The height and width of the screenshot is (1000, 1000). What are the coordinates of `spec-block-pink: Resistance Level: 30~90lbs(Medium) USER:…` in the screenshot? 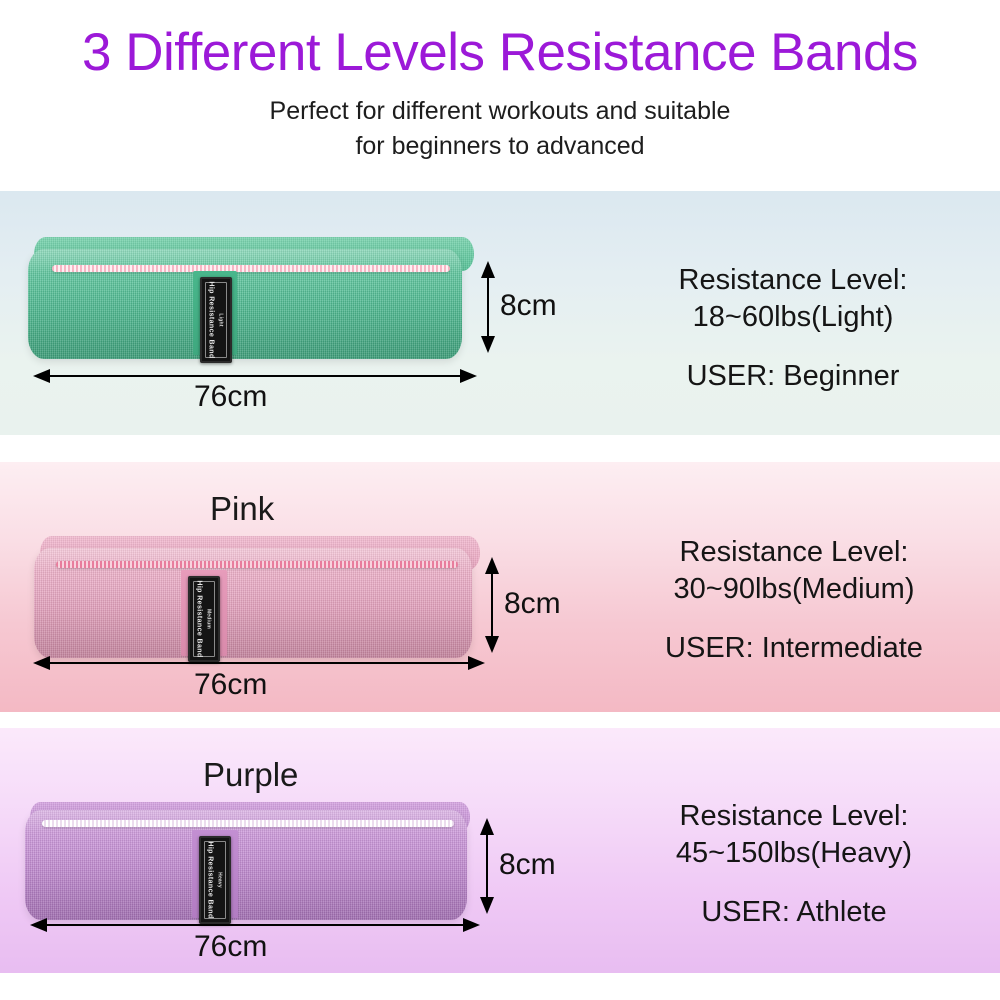 It's located at (794, 600).